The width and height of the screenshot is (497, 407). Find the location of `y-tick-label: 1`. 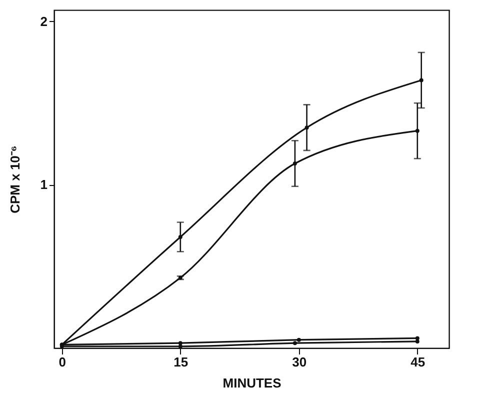

y-tick-label: 1 is located at coordinates (44, 184).